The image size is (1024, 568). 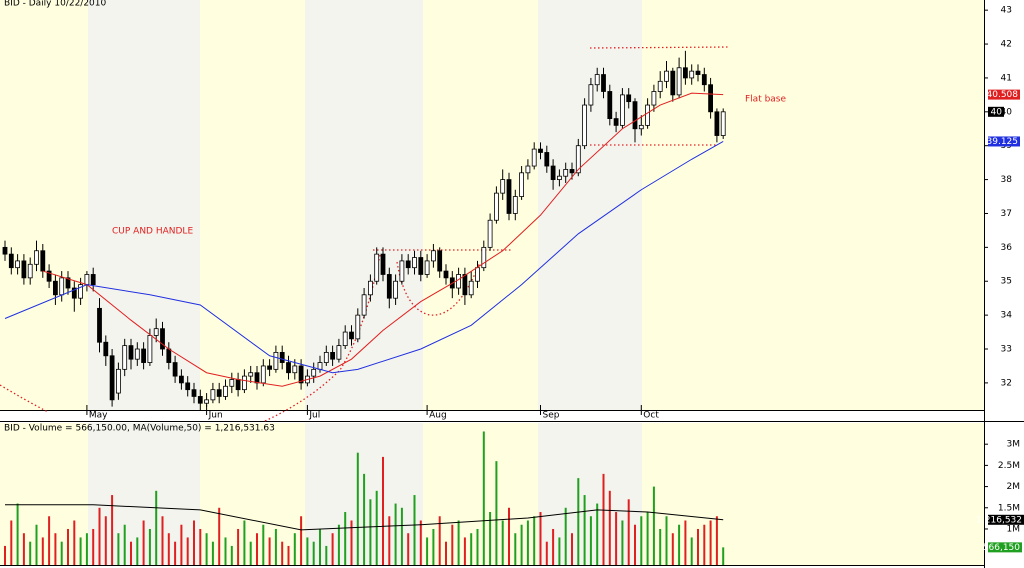 What do you see at coordinates (765, 100) in the screenshot?
I see `annotation: Flat base` at bounding box center [765, 100].